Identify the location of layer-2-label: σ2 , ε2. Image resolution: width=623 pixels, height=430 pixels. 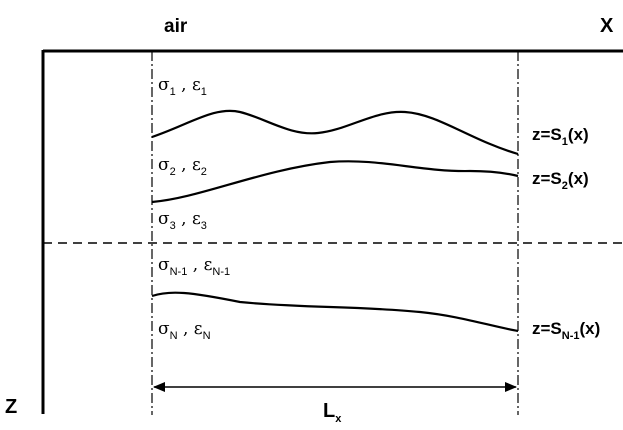
(182, 166).